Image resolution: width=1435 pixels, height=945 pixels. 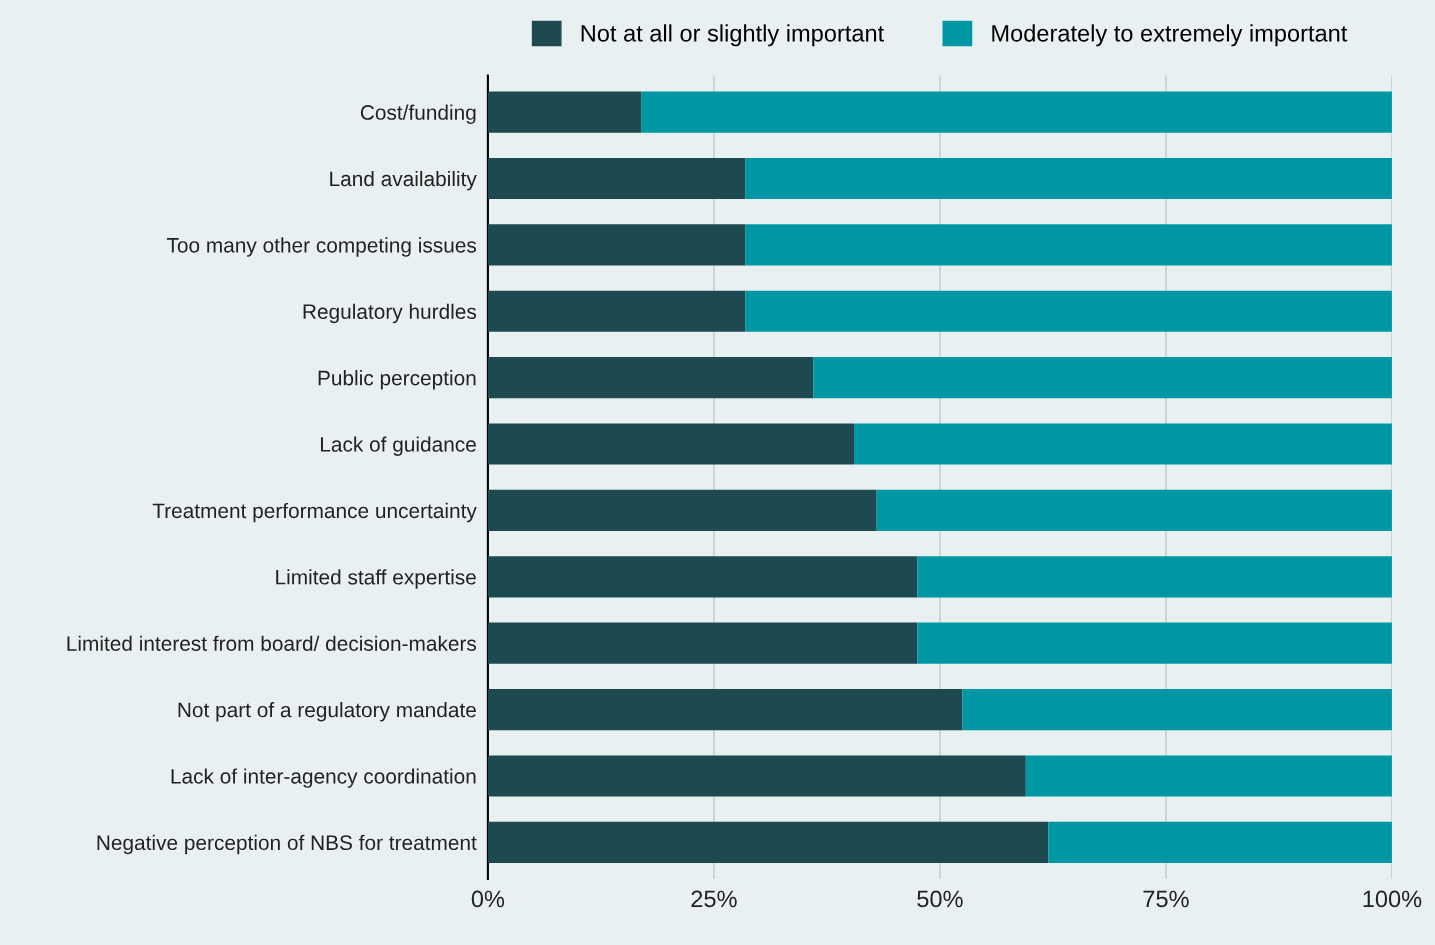 What do you see at coordinates (390, 313) in the screenshot?
I see `y-tick-label: Regulatory hurdles` at bounding box center [390, 313].